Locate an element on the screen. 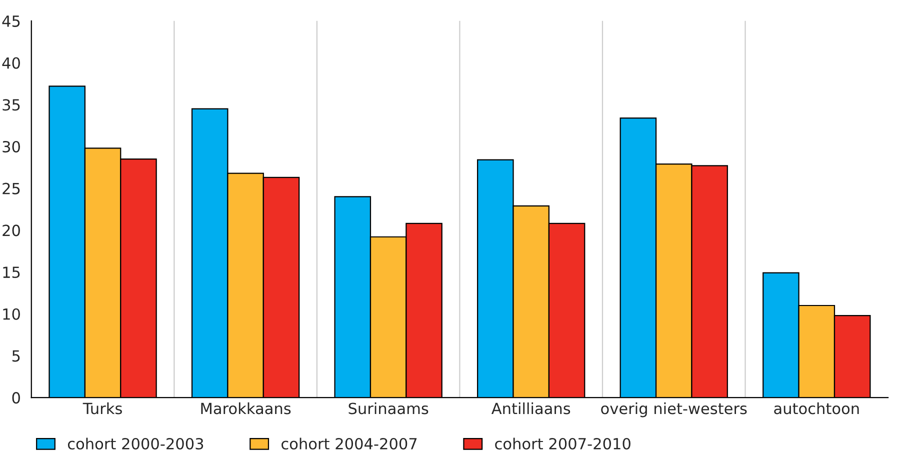 Image resolution: width=897 pixels, height=465 pixels. x-tick-label: autochtoon is located at coordinates (816, 408).